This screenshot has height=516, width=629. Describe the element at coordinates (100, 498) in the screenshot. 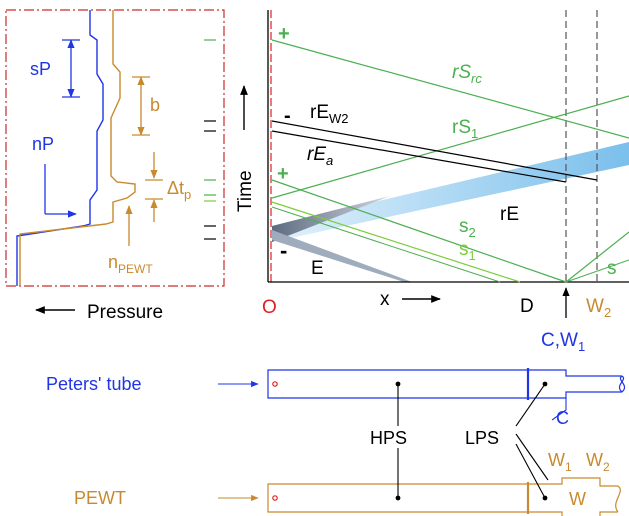

I see `pewt-label: PEWT` at that location.